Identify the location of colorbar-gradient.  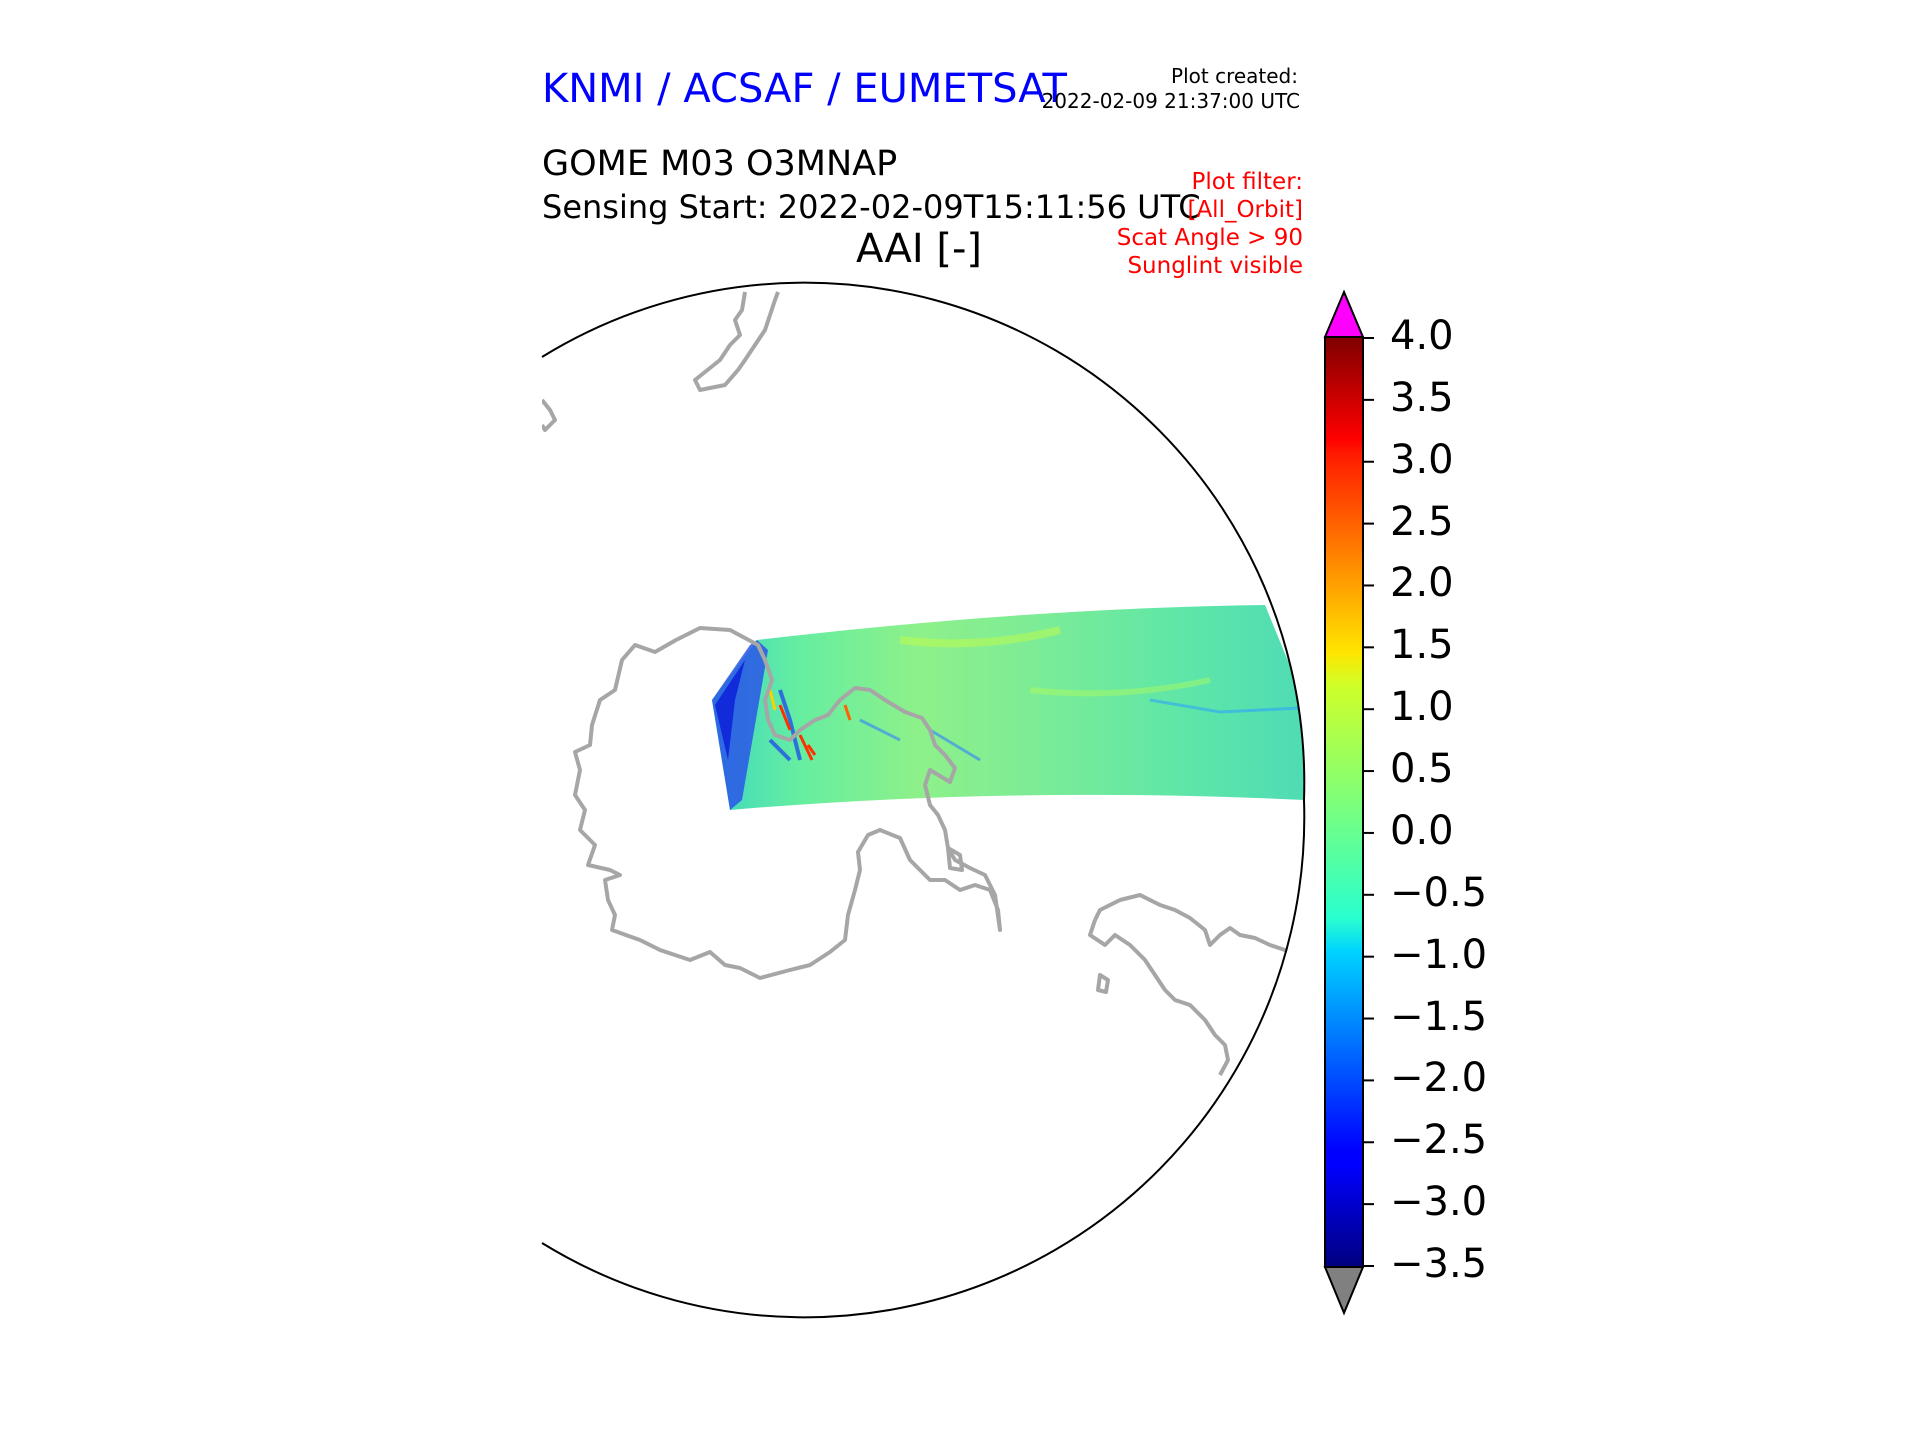
(1344, 802).